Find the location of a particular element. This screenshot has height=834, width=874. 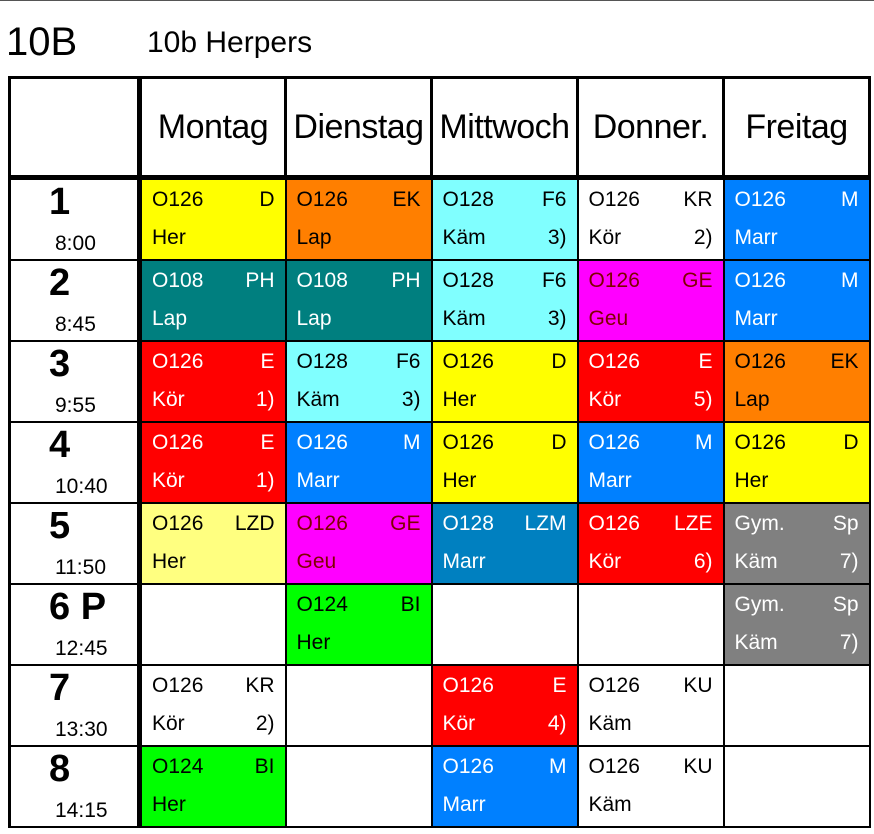

period-cell: 4 10:40 is located at coordinates (75, 462).